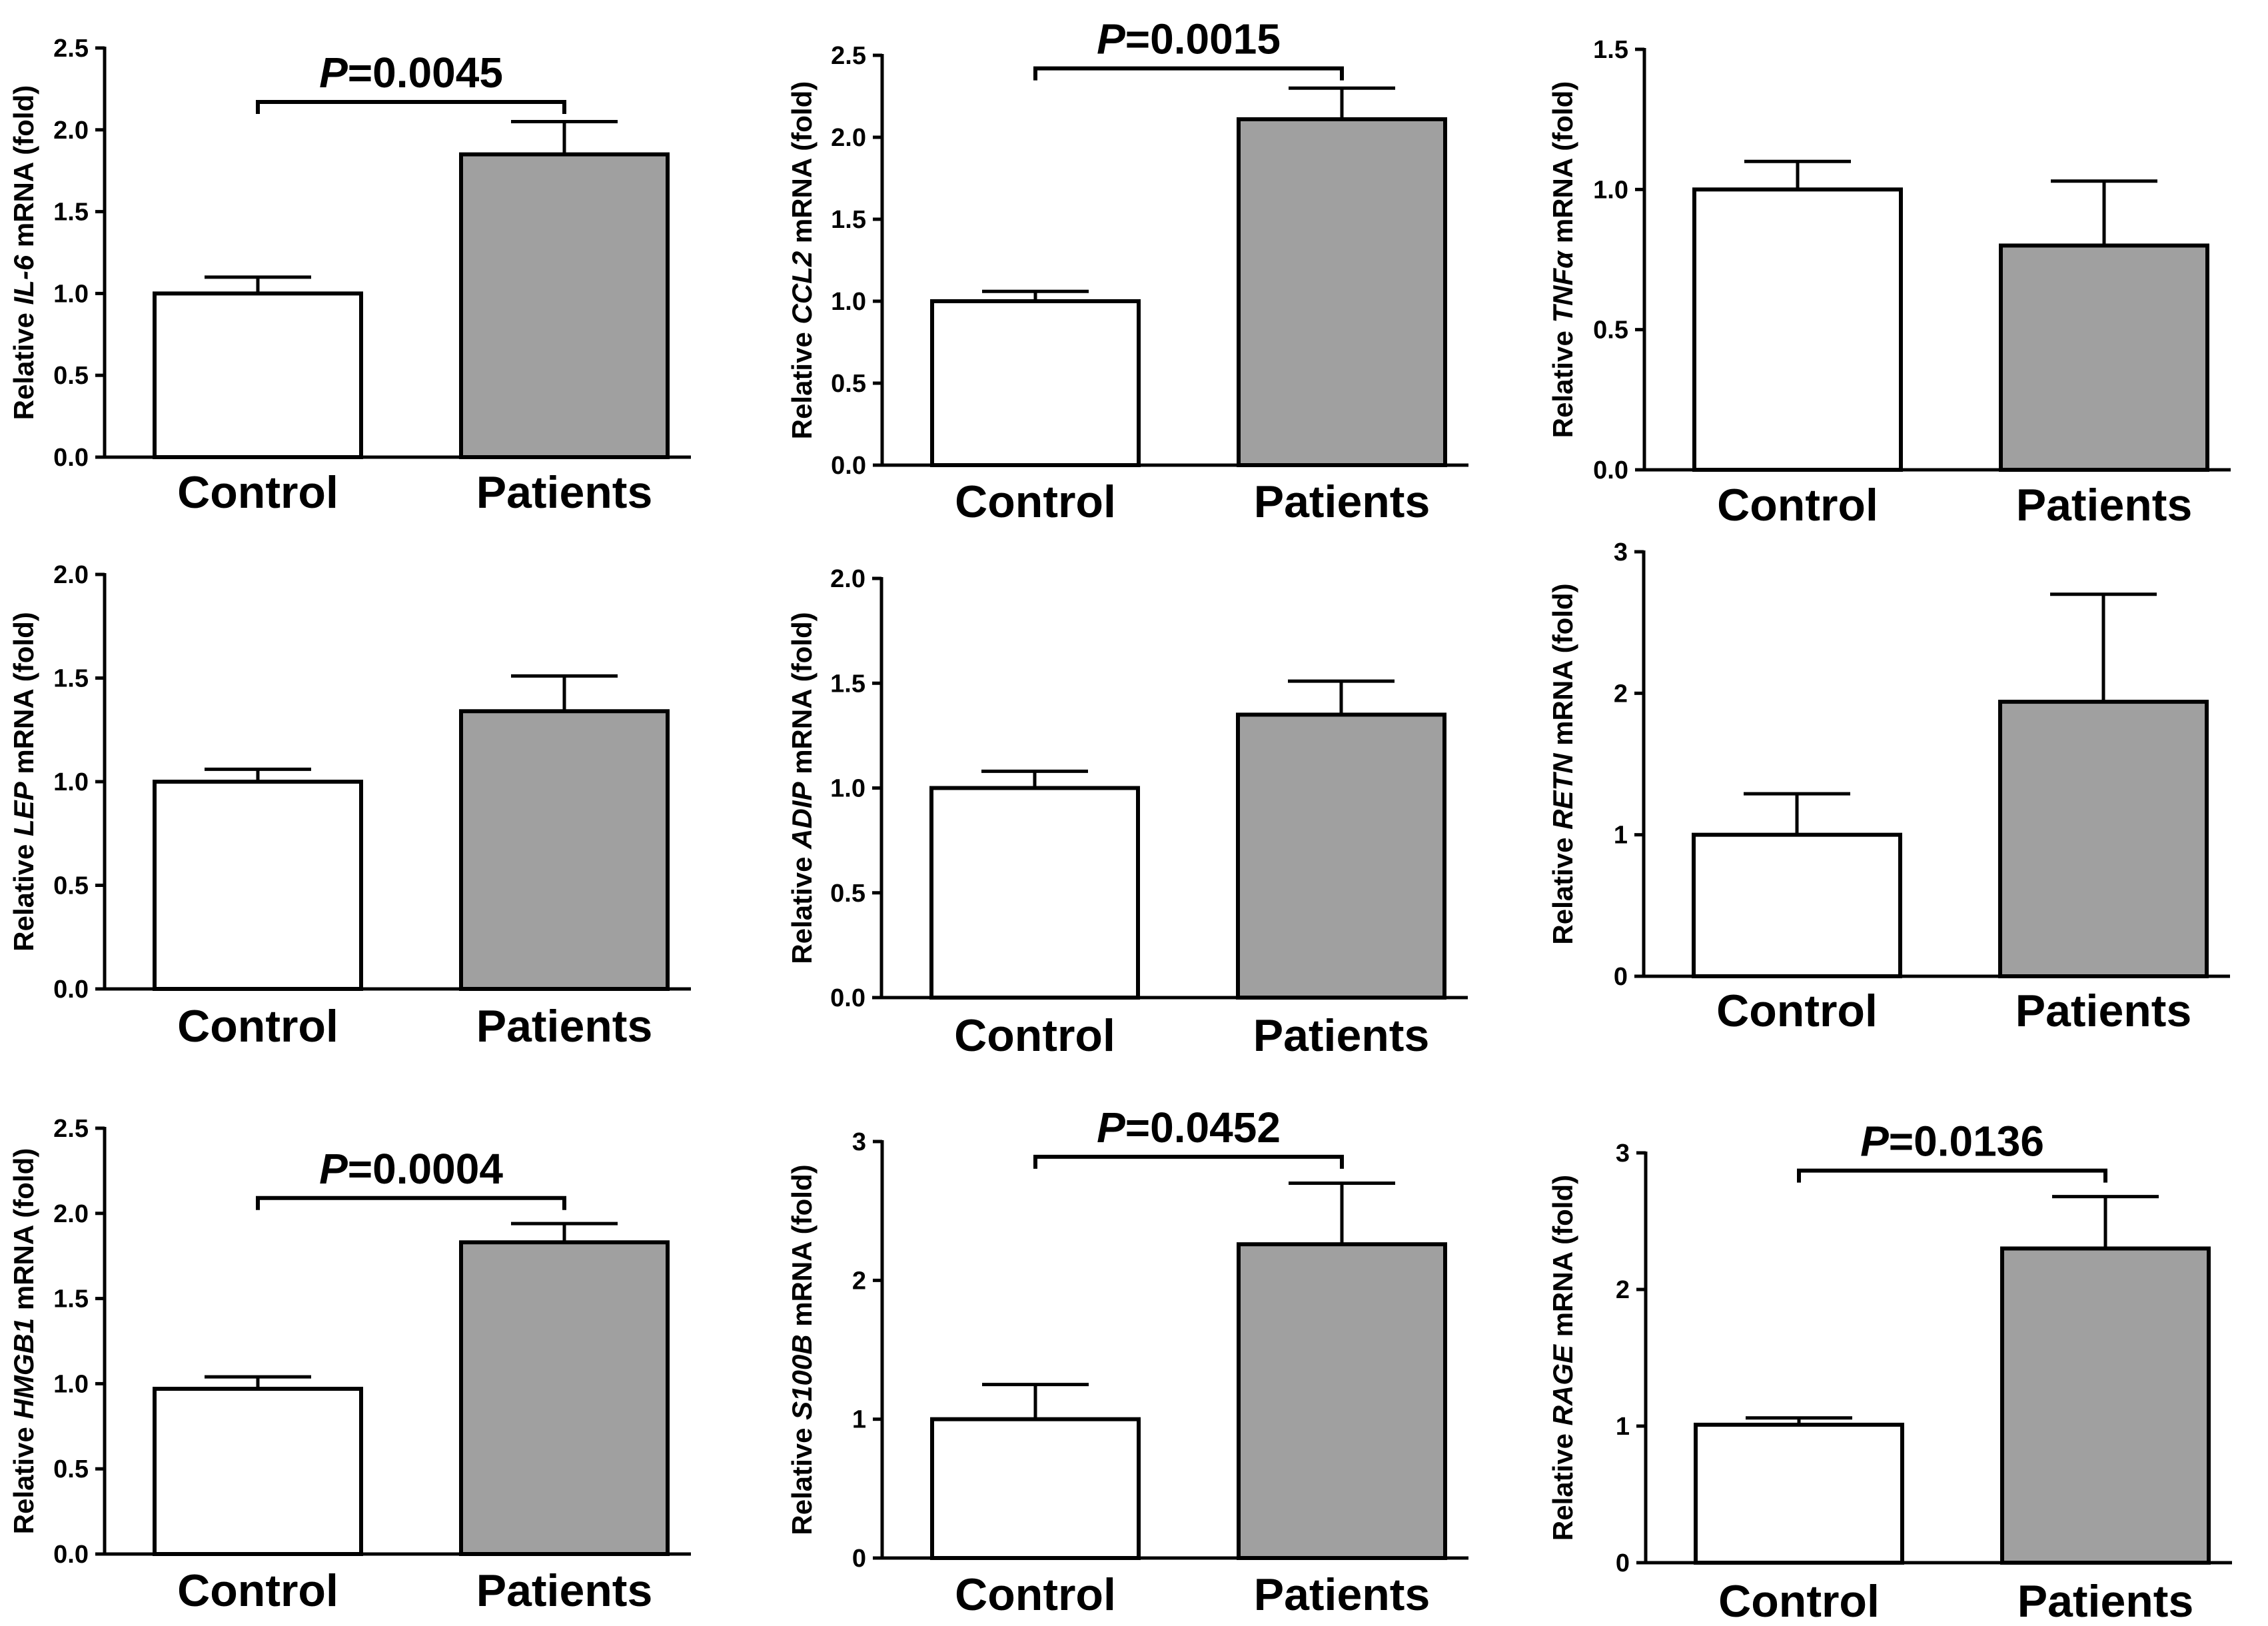 Image resolution: width=2268 pixels, height=1626 pixels. I want to click on p-value-label: P=0.0004, so click(411, 1169).